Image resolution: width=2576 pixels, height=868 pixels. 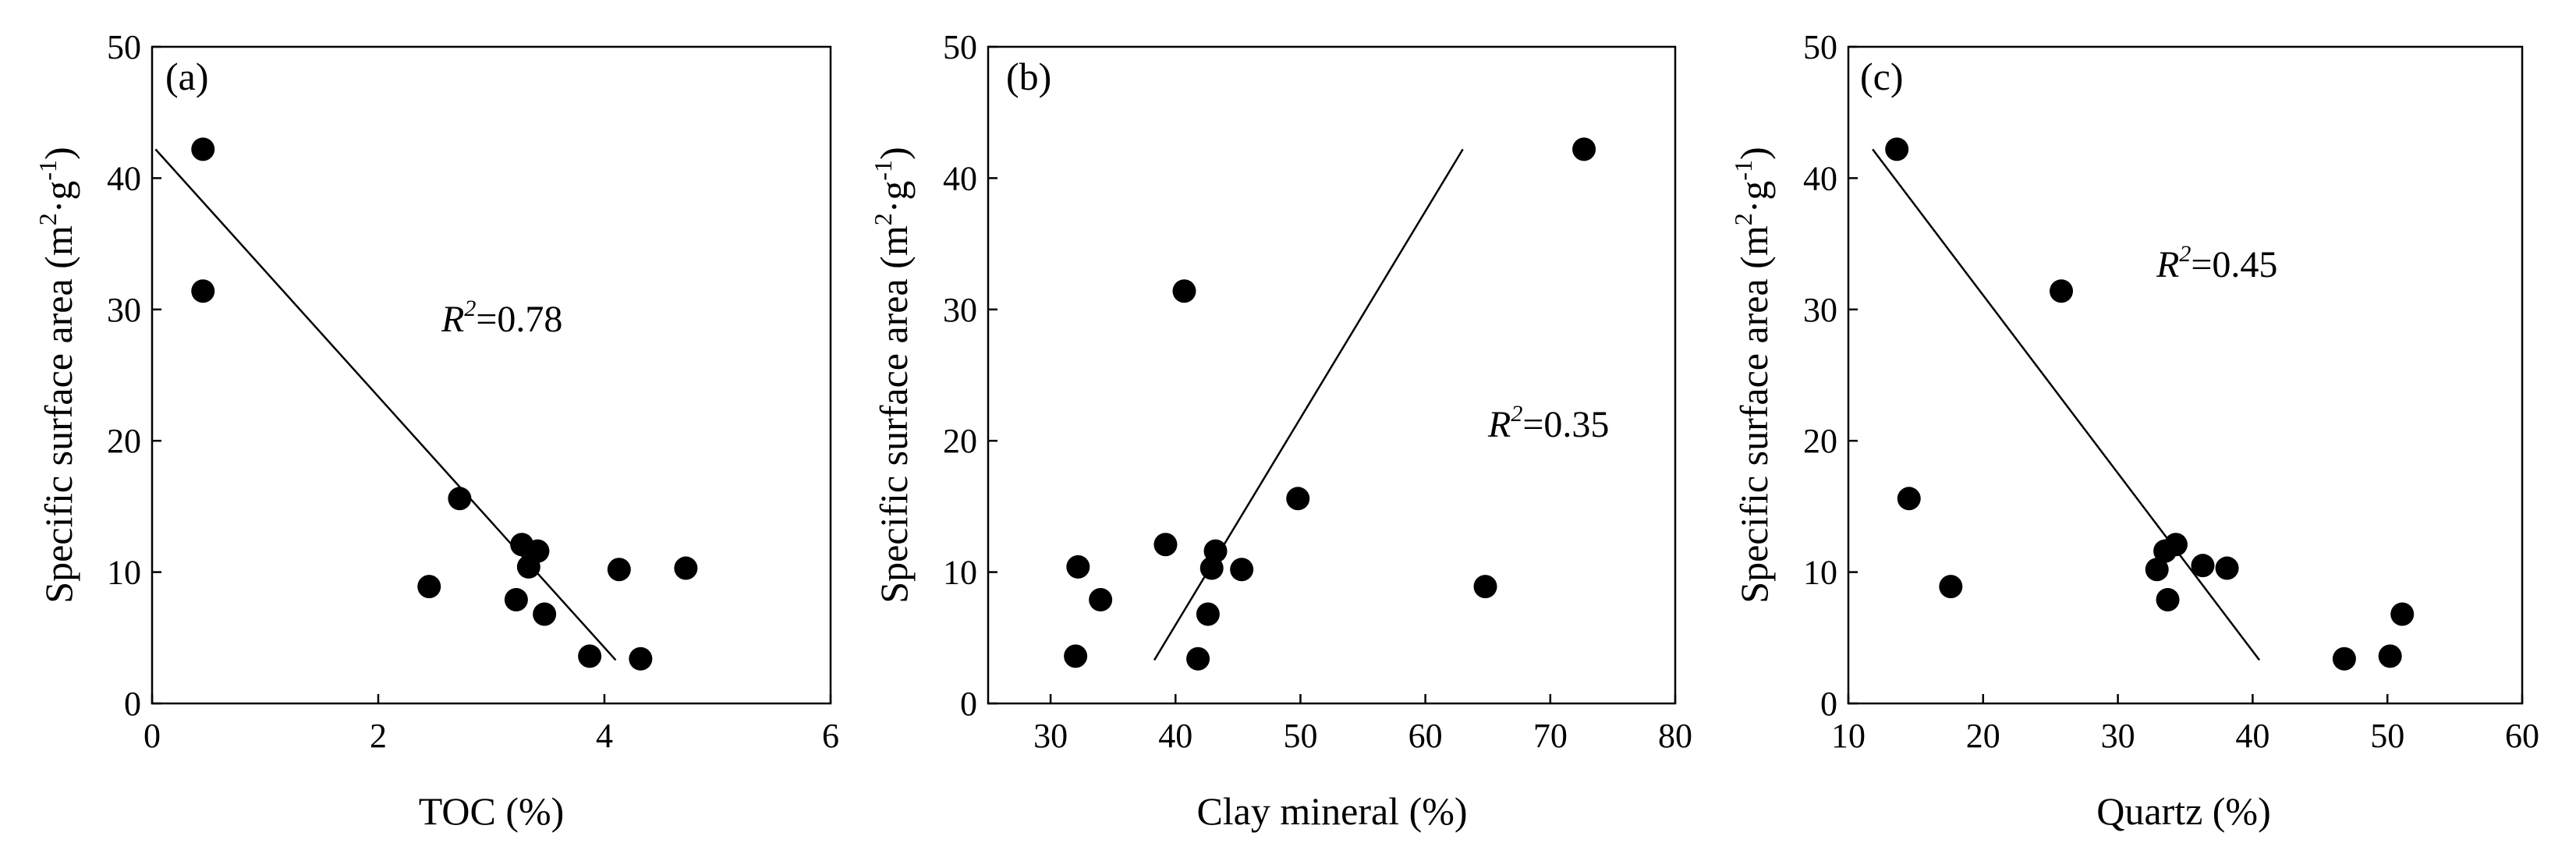 I want to click on x-tick-label: 10, so click(x=1848, y=736).